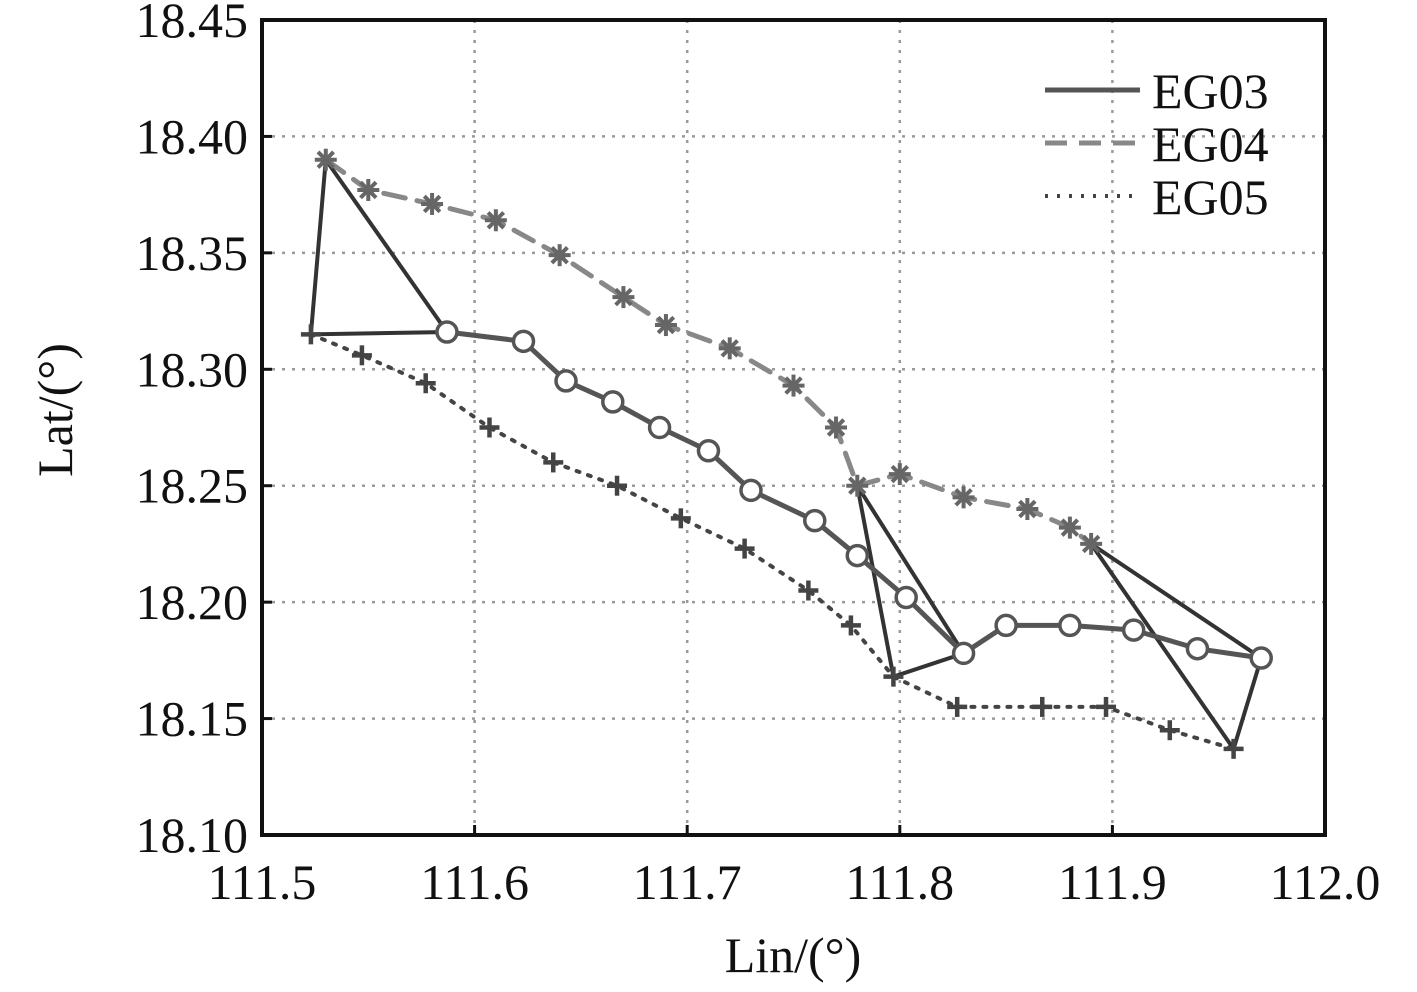 This screenshot has width=1417, height=992. What do you see at coordinates (192, 136) in the screenshot?
I see `y-tick-label: 18.40` at bounding box center [192, 136].